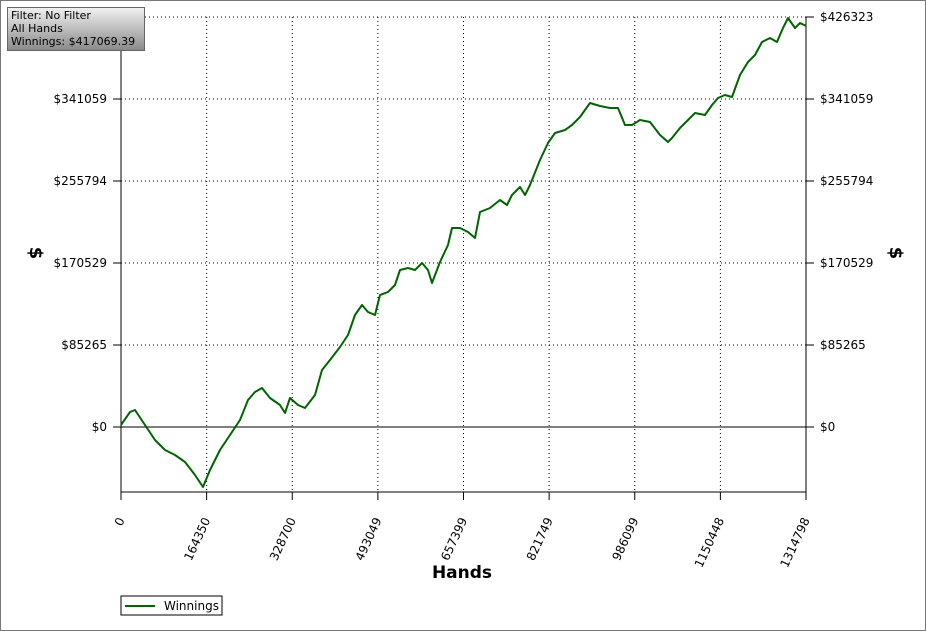 The width and height of the screenshot is (926, 631). What do you see at coordinates (846, 263) in the screenshot?
I see `y-tick-label-right: $170529` at bounding box center [846, 263].